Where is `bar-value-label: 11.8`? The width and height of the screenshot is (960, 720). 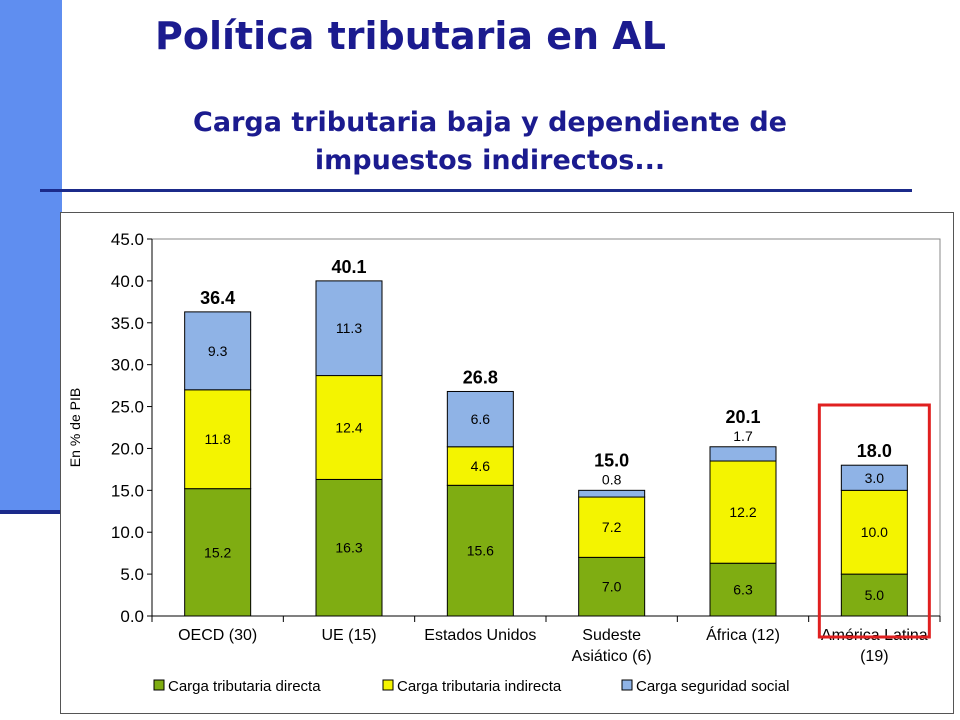 bar-value-label: 11.8 is located at coordinates (218, 439).